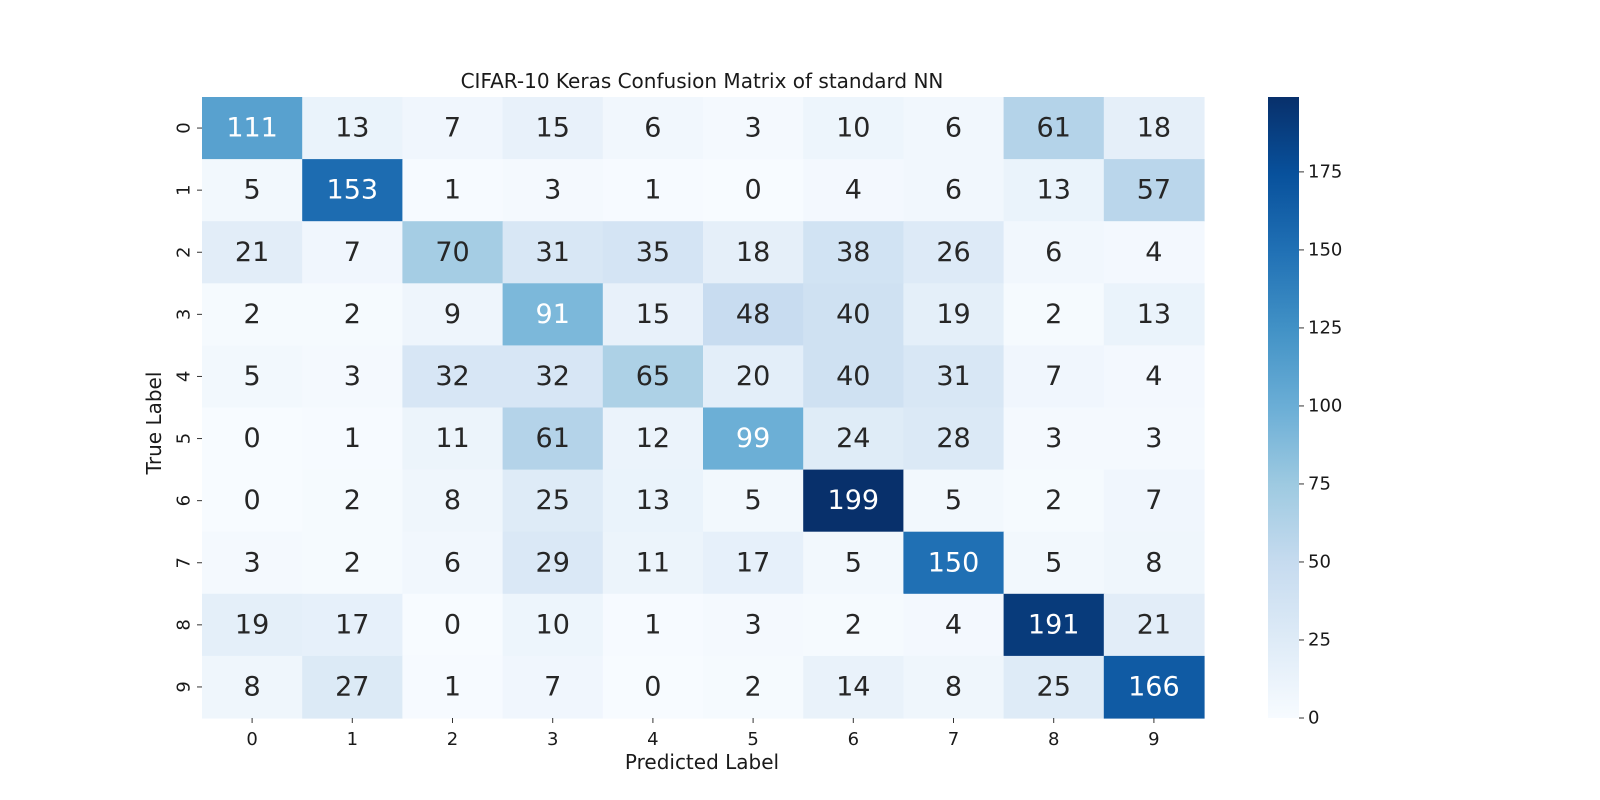 The height and width of the screenshot is (800, 1600). I want to click on x-tick-label: 2, so click(452, 739).